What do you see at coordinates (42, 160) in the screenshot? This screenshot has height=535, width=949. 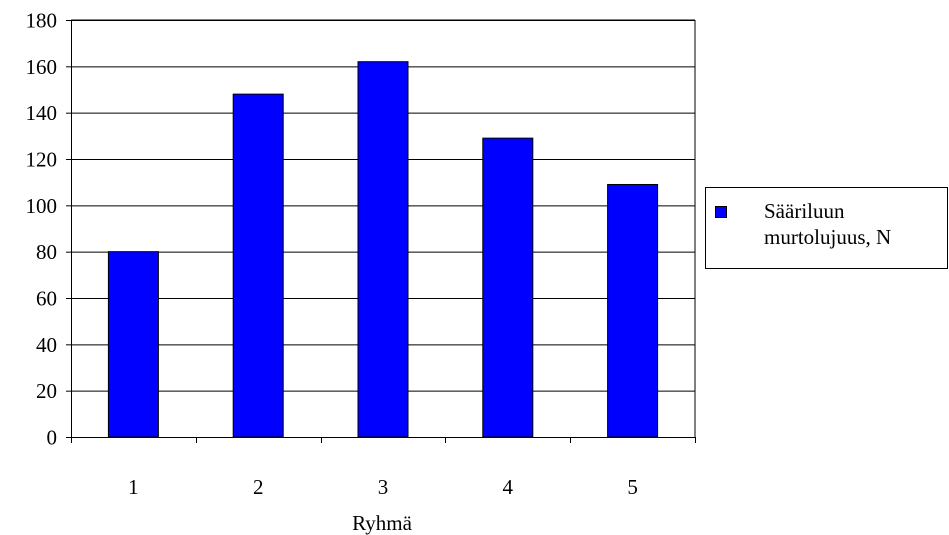 I see `y-tick-label: 120` at bounding box center [42, 160].